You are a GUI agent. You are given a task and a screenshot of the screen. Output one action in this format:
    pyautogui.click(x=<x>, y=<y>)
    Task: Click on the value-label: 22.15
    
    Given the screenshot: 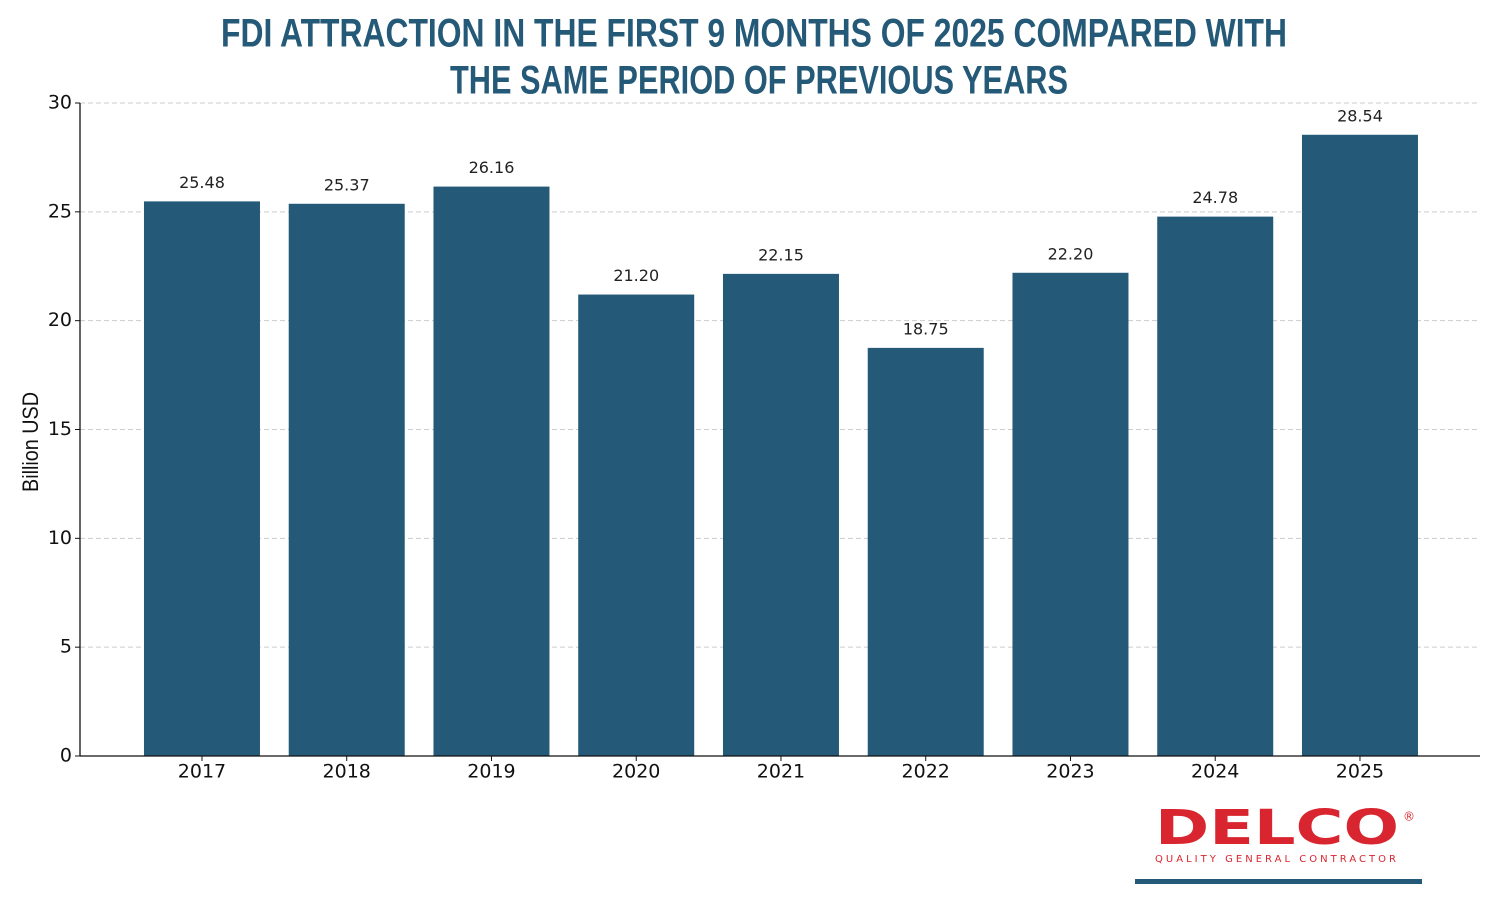 What is the action you would take?
    pyautogui.click(x=781, y=254)
    